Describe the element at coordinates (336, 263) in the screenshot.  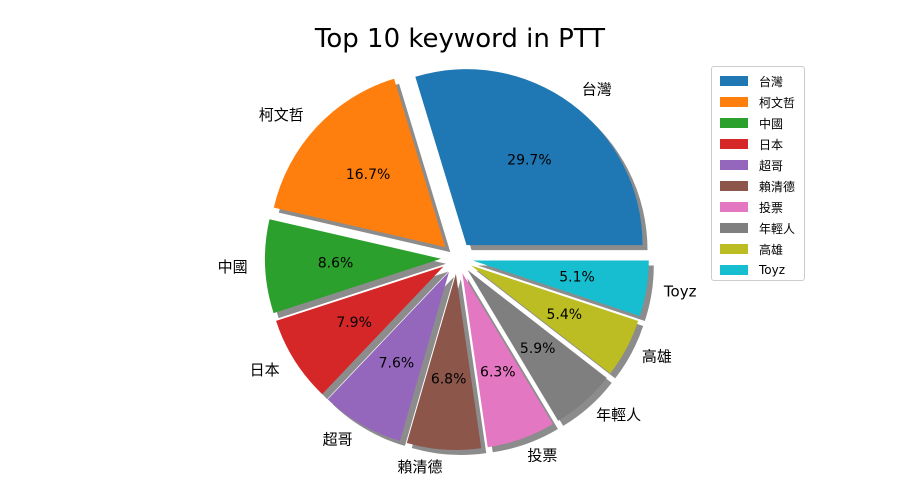
I see `slice-3-percent-label: 8.6%` at that location.